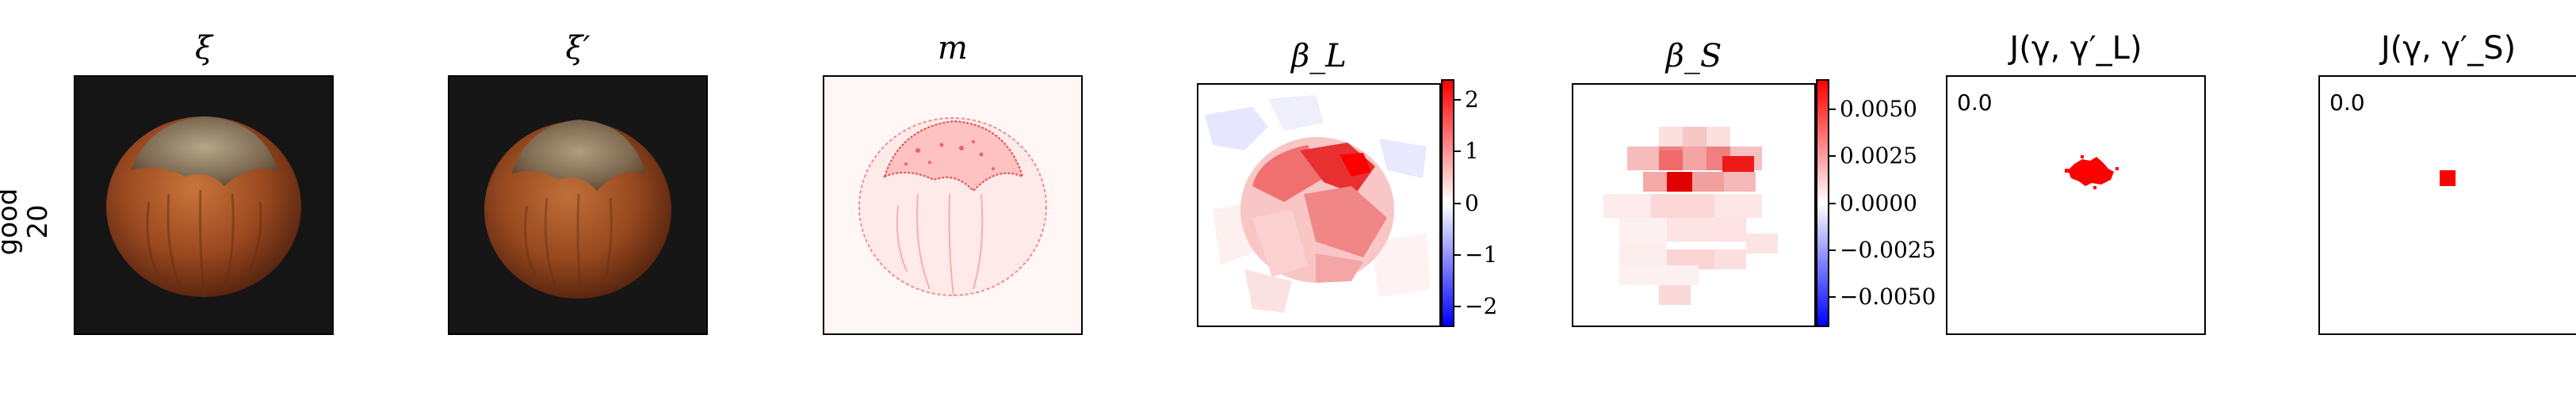 Image resolution: width=2576 pixels, height=396 pixels. I want to click on heatmap-m, so click(953, 205).